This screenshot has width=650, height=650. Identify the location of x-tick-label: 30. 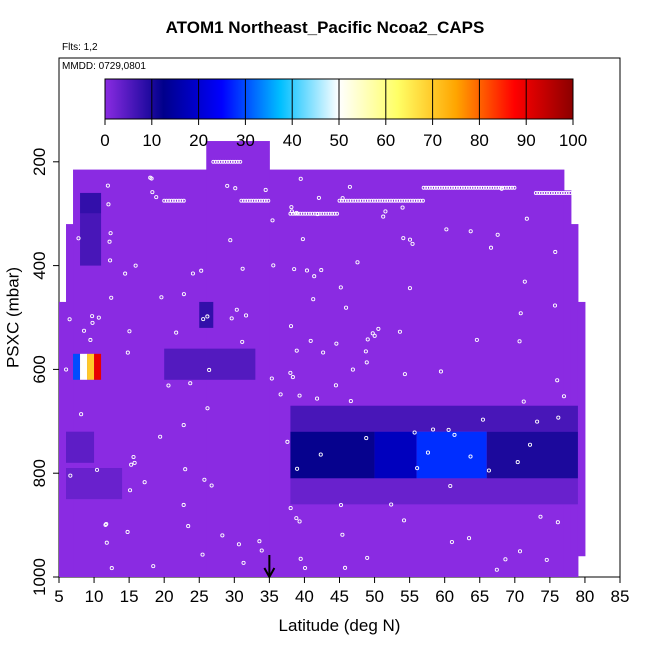
(234, 596).